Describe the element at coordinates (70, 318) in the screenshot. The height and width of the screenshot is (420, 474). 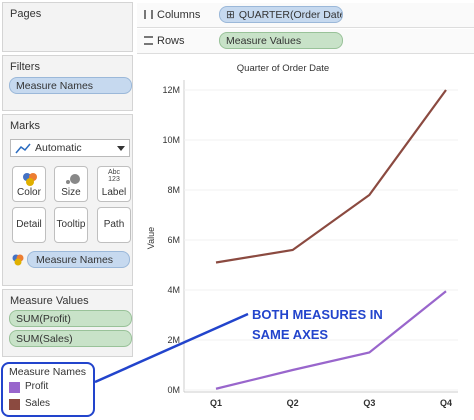
I see `sum-profit-pill: SUM(Profit)` at that location.